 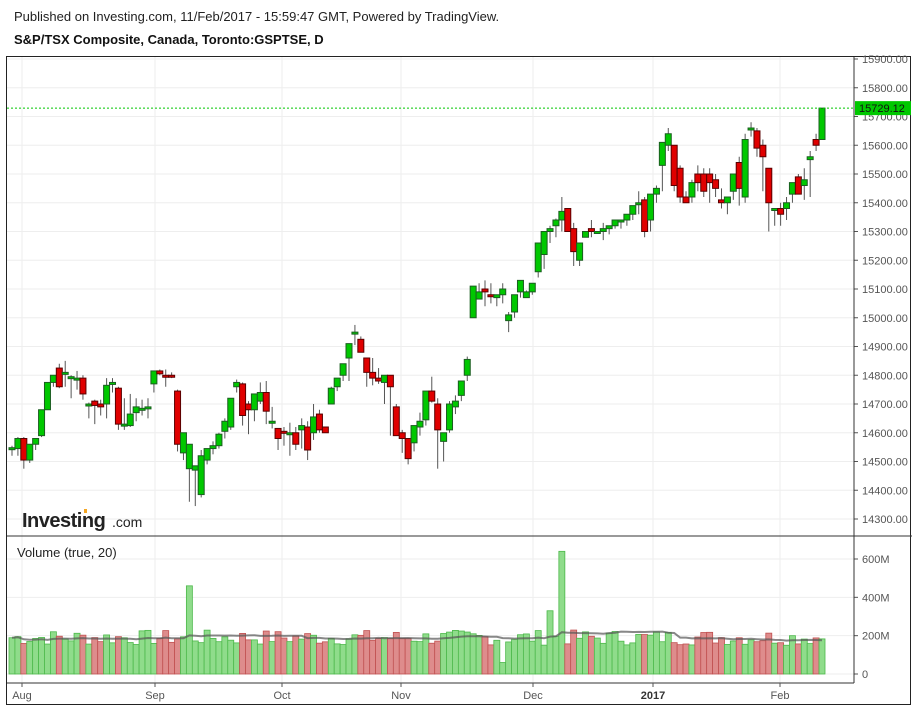 I want to click on price-tick-label: 15200.00, so click(x=885, y=261).